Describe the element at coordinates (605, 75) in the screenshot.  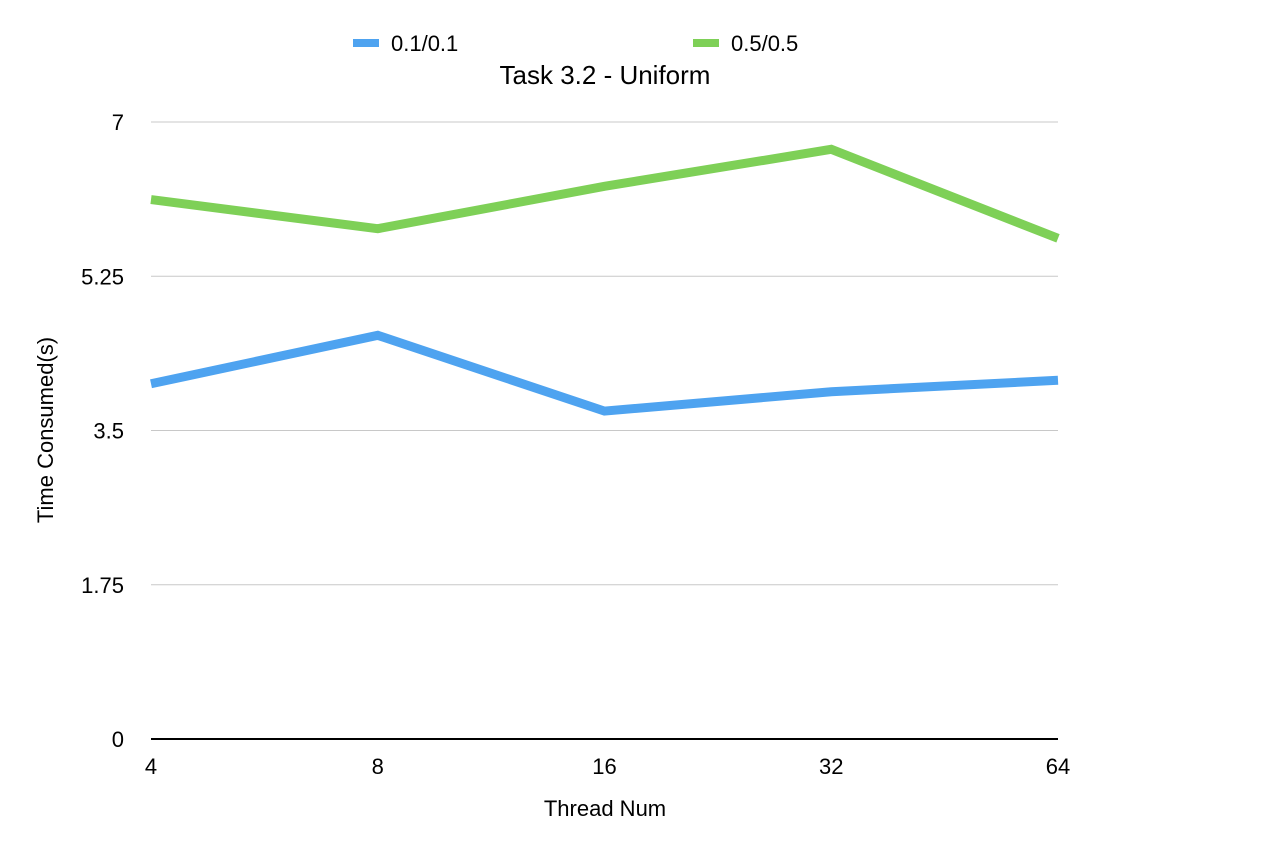
I see `chart-title: Task 3.2 - Uniform` at that location.